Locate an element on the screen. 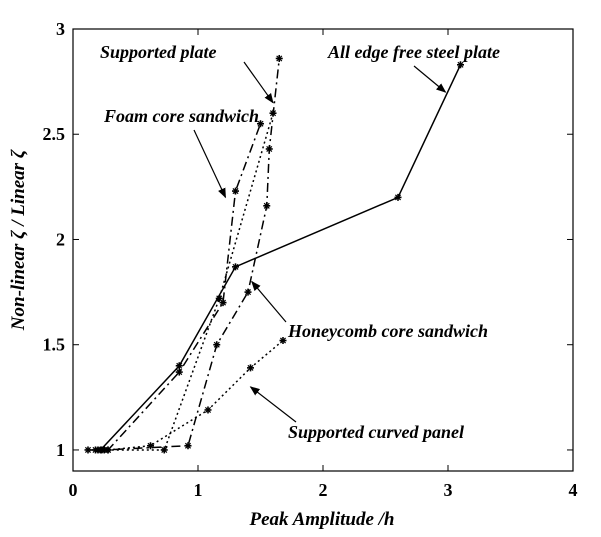 The height and width of the screenshot is (537, 601). y-tick-label: 2 is located at coordinates (60, 239).